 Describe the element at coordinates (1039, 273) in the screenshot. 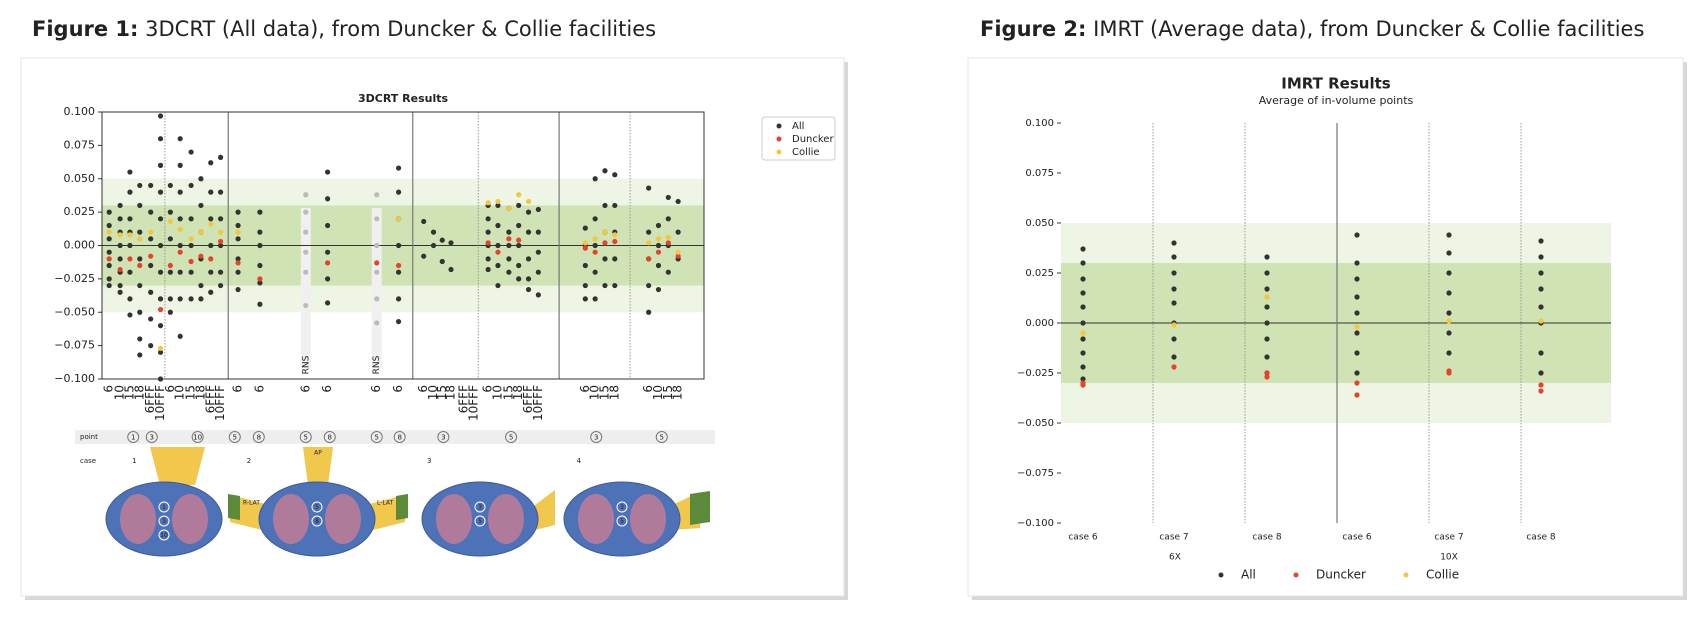

I see `y-tick-label: 0.025` at that location.